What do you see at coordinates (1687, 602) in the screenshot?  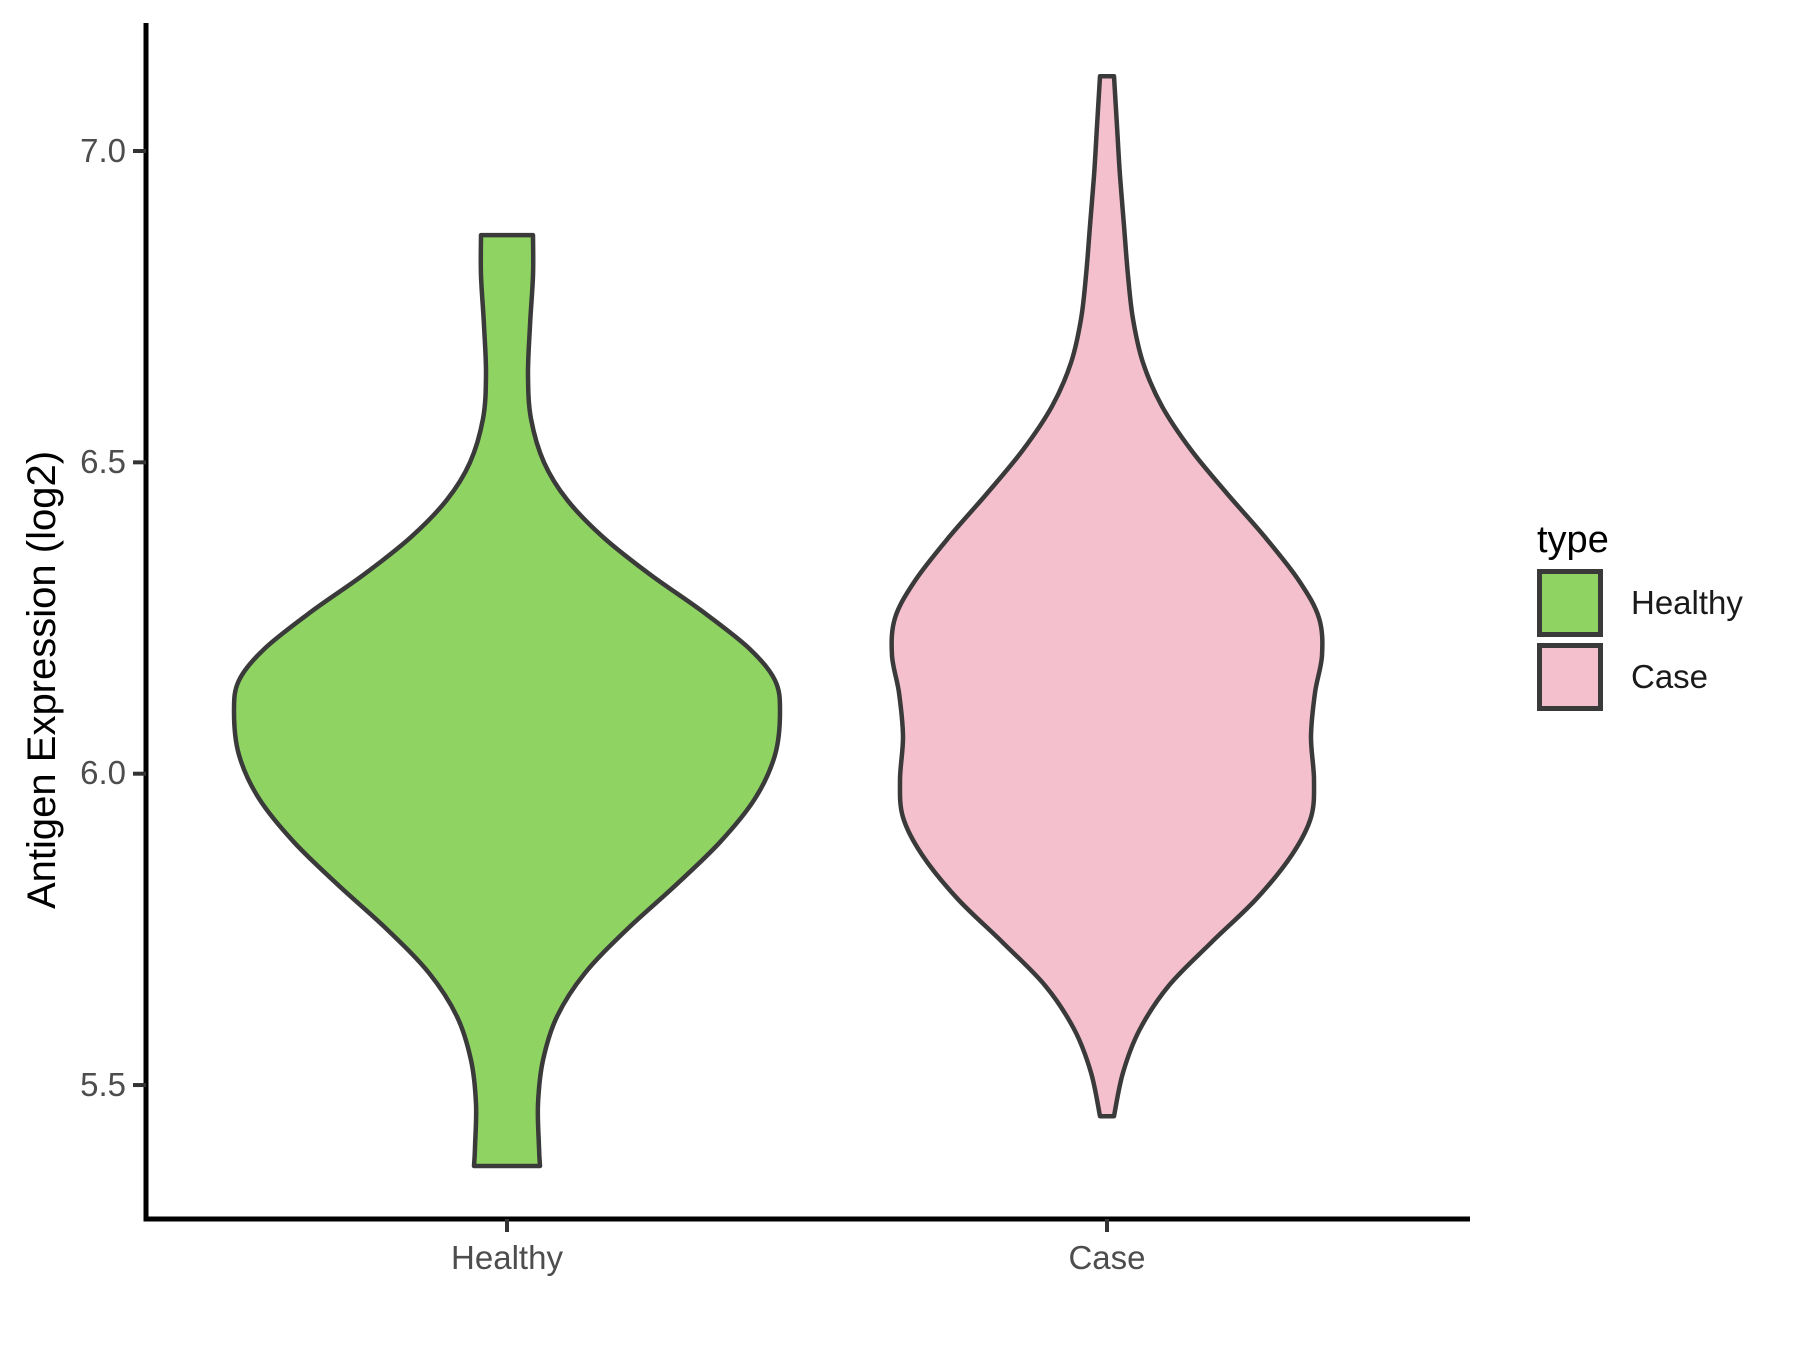 I see `legend-label-healthy: Healthy` at bounding box center [1687, 602].